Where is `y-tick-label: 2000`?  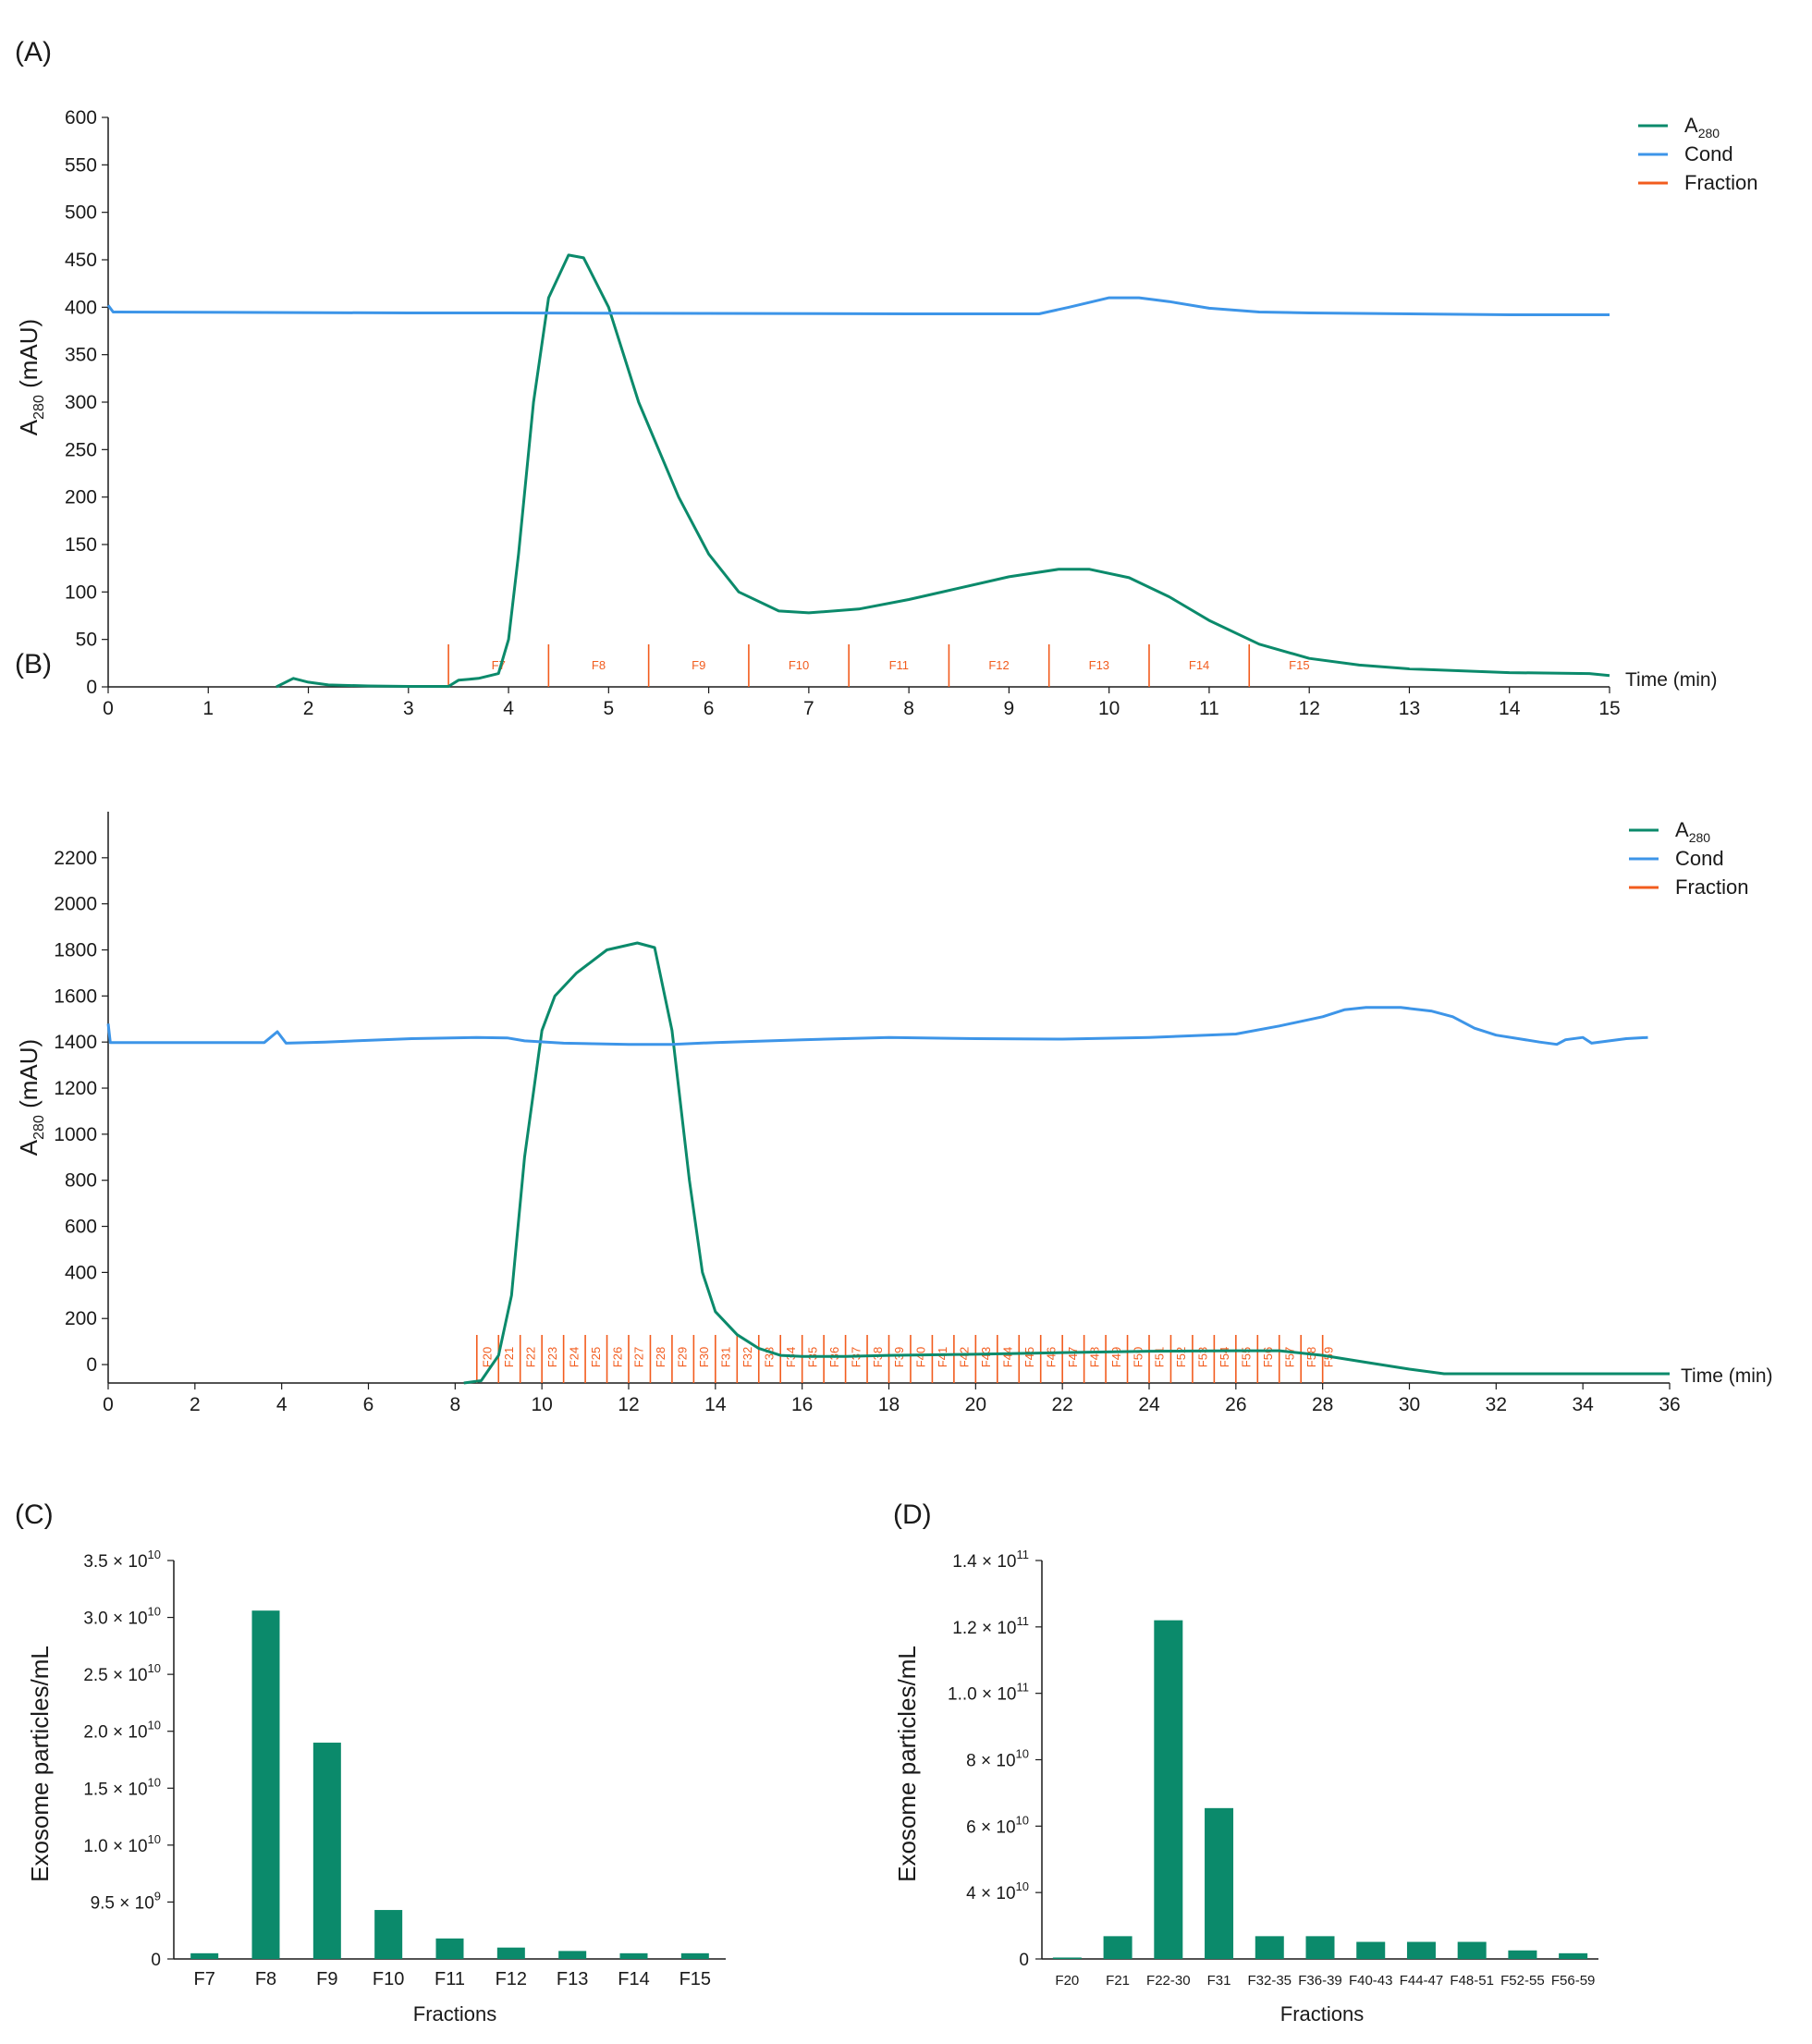
y-tick-label: 2000 is located at coordinates (75, 904).